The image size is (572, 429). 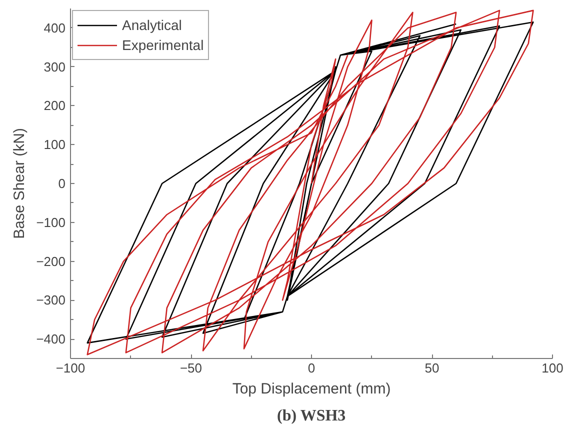 I want to click on y-tick-label: 200, so click(x=55, y=106).